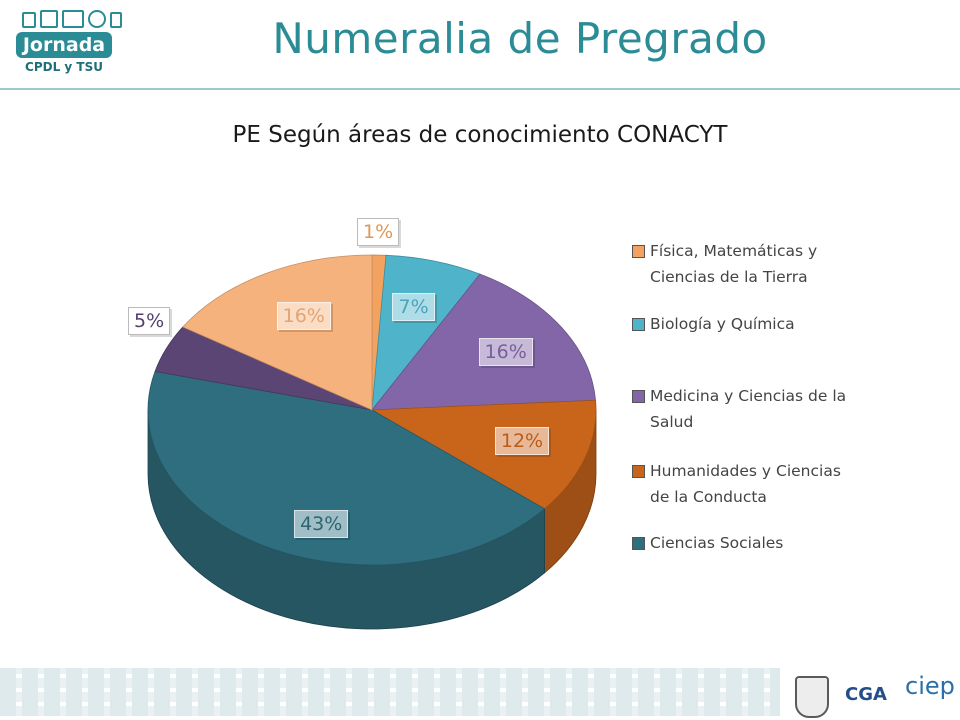  I want to click on legend-label: Humanidades y Ciencias de la Conducta, so click(745, 484).